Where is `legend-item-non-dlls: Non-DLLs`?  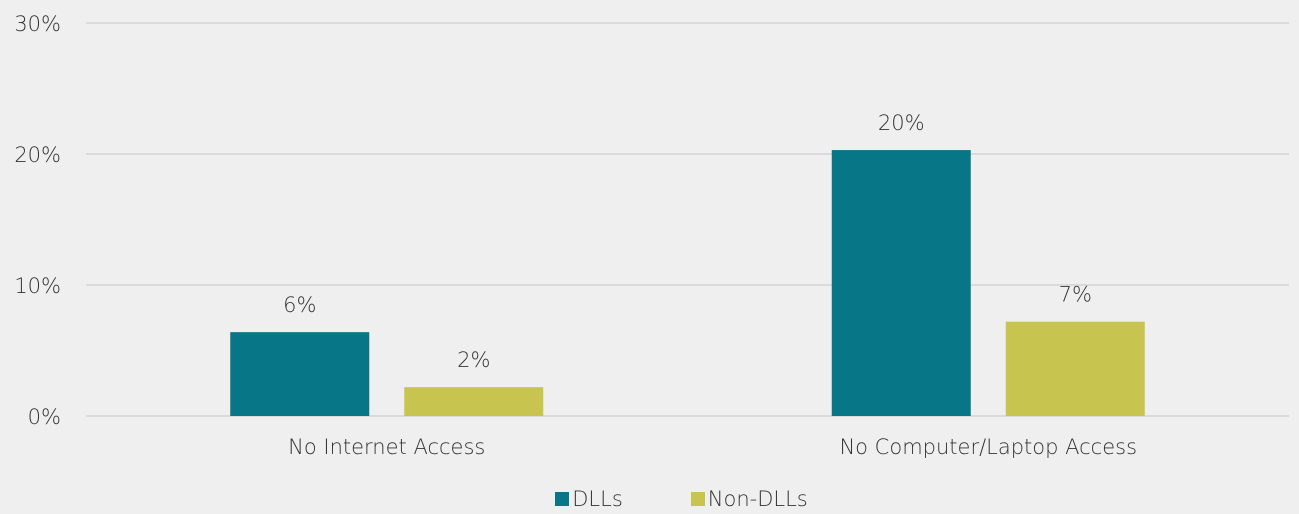
legend-item-non-dlls: Non-DLLs is located at coordinates (749, 499).